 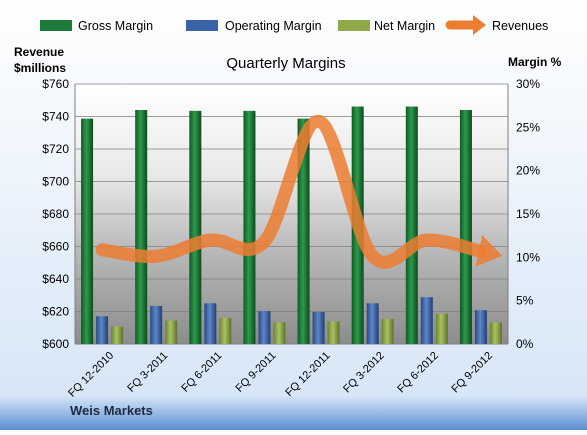 I want to click on right-tick-label: 15%, so click(x=528, y=214).